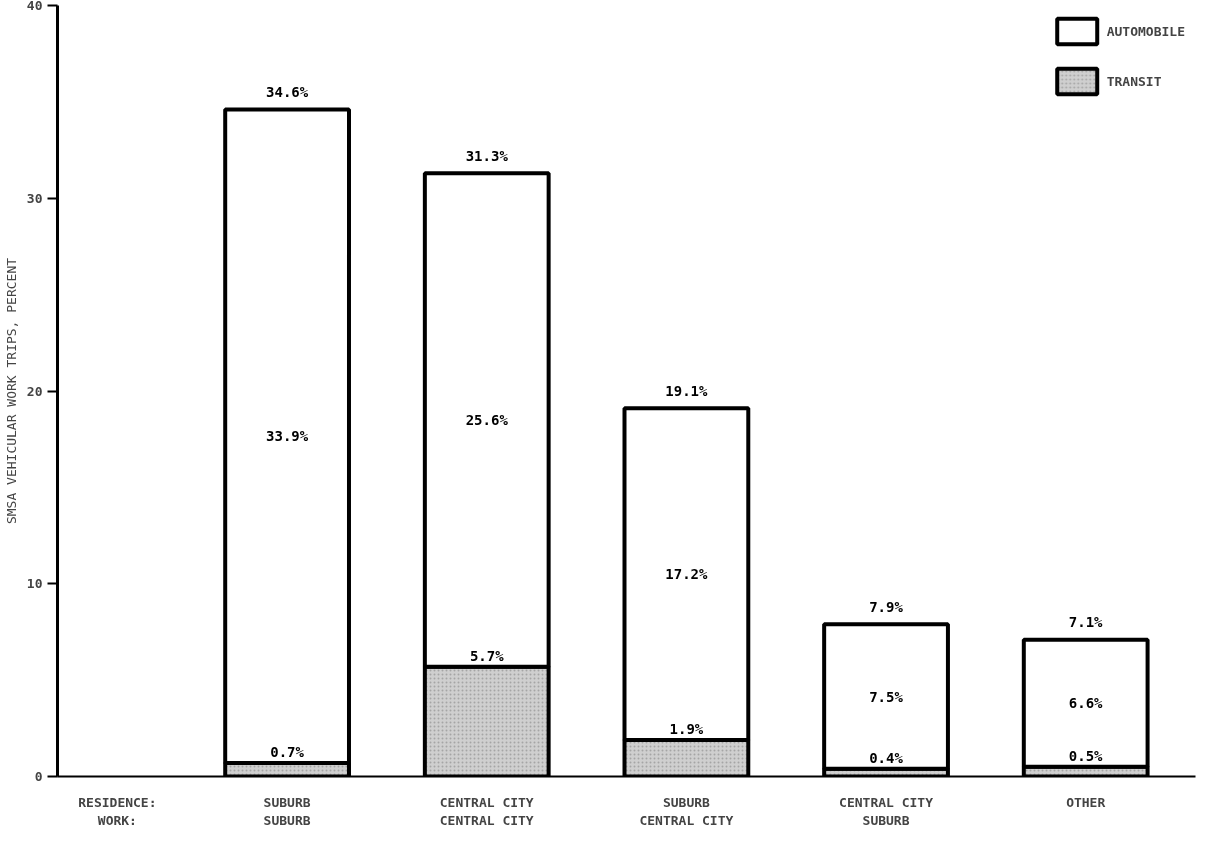 The width and height of the screenshot is (1227, 851). I want to click on x-tick-label: OTHER, so click(1086, 802).